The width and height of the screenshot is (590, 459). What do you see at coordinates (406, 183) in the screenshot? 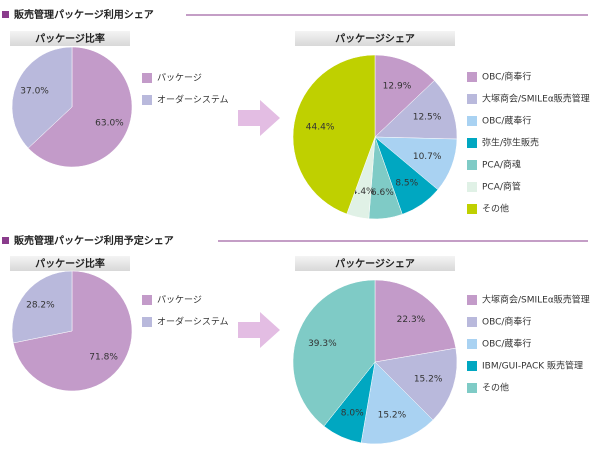
I see `slice-label: 8.5%` at bounding box center [406, 183].